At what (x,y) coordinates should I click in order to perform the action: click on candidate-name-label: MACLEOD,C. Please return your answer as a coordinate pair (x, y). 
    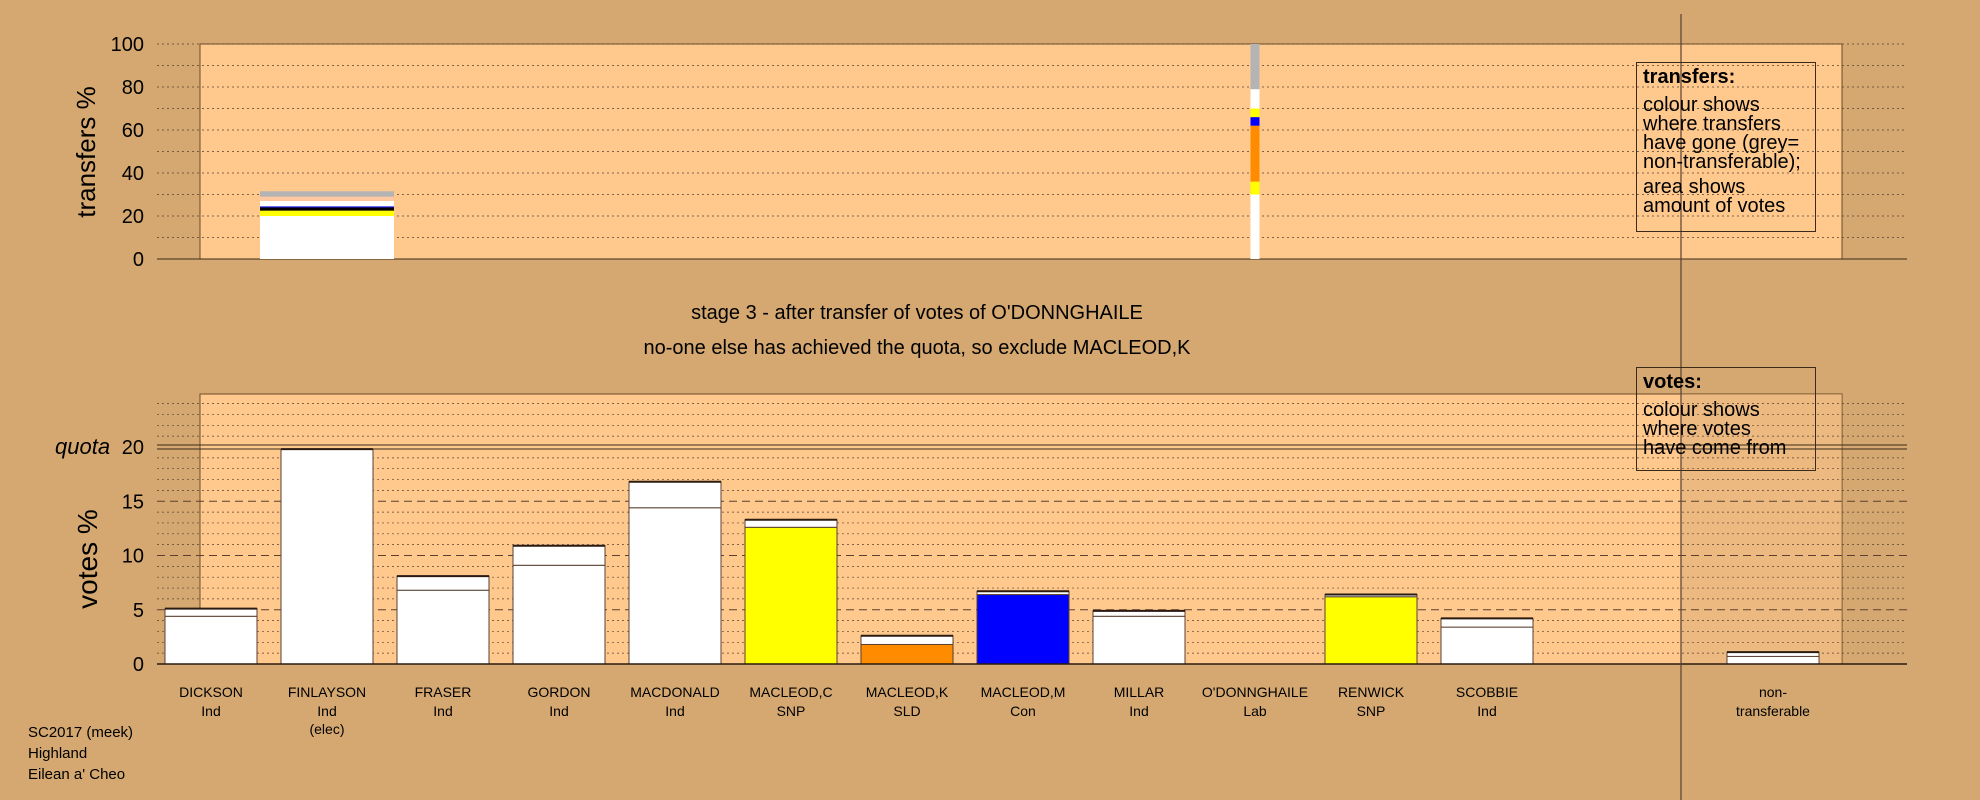
    Looking at the image, I should click on (790, 692).